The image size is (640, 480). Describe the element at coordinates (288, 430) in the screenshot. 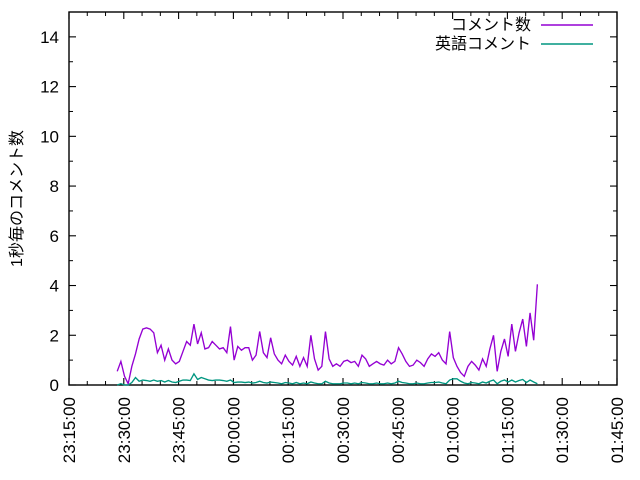

I see `x-tick-label: 00:15:00` at that location.